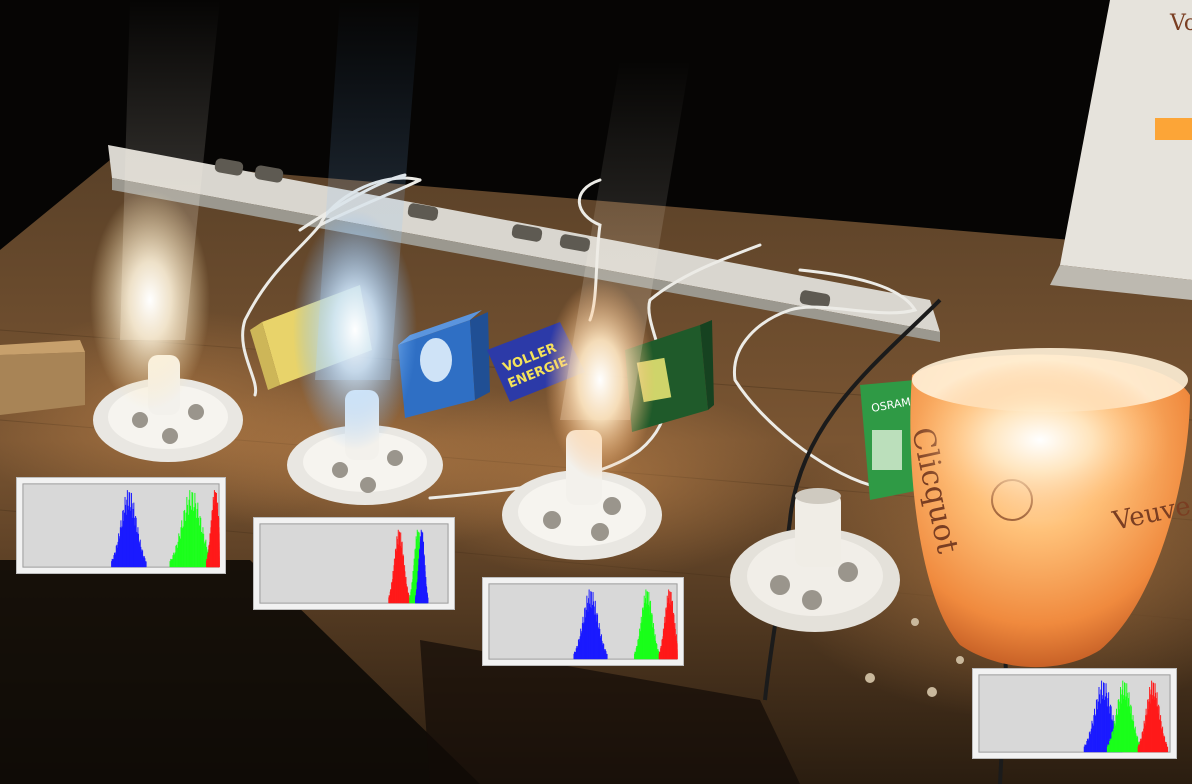 The height and width of the screenshot is (784, 1192). I want to click on osram-box: OSRAM, so click(890, 440).